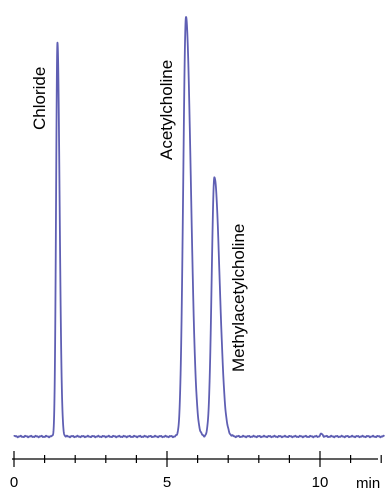  Describe the element at coordinates (166, 110) in the screenshot. I see `peak-label-acetylcholine: Acetylcholine` at that location.